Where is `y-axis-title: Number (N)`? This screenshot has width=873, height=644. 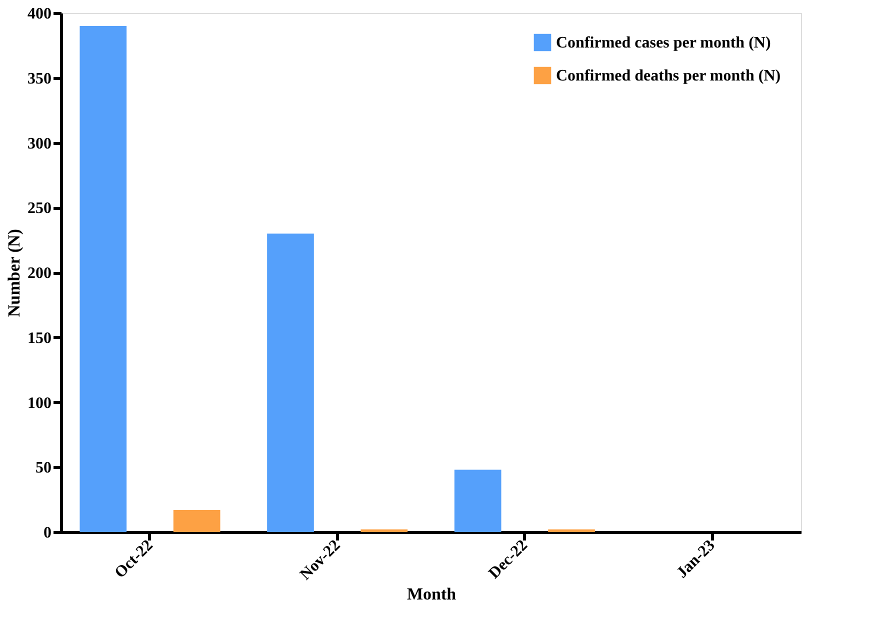 y-axis-title: Number (N) is located at coordinates (14, 273).